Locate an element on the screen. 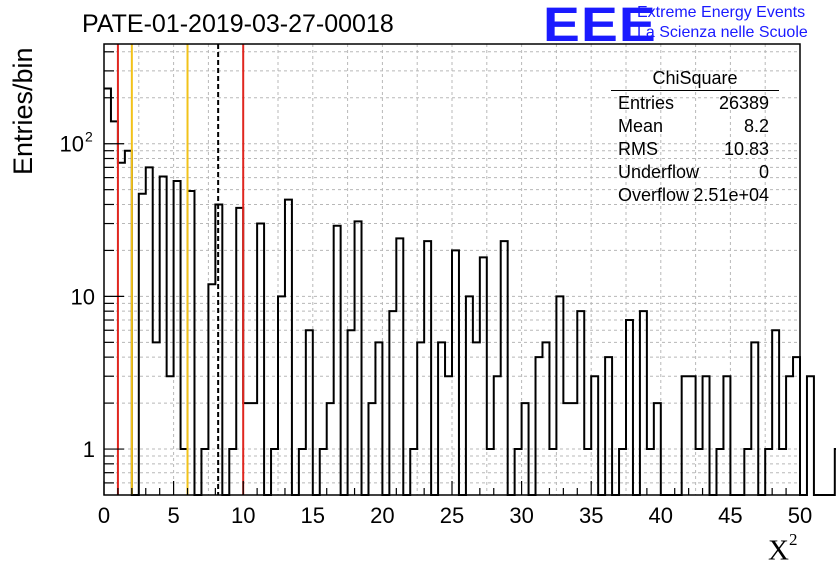 The width and height of the screenshot is (836, 572). stats-value: 2.51e+04 is located at coordinates (731, 195).